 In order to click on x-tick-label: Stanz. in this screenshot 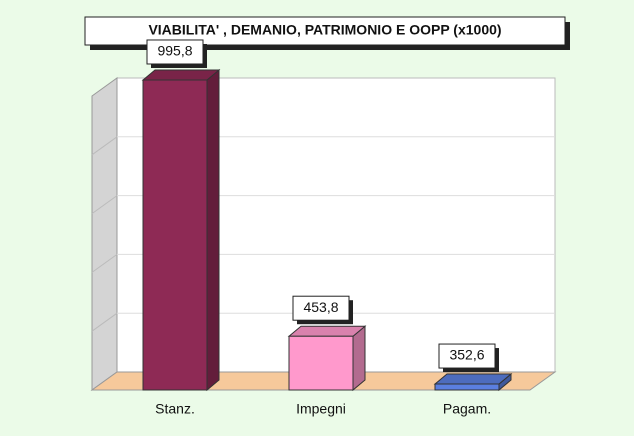, I will do `click(175, 409)`.